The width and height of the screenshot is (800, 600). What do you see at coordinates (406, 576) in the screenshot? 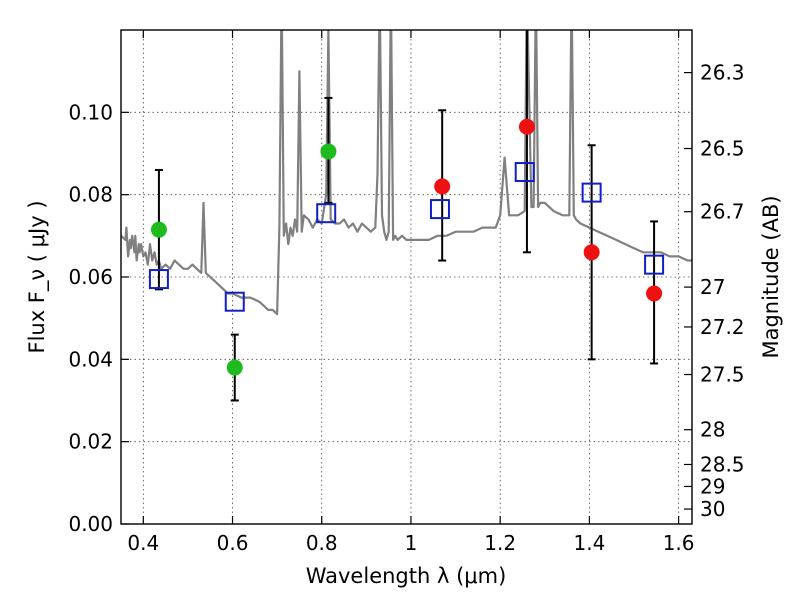
I see `x-axis-label: Wavelength λ (μm)` at bounding box center [406, 576].